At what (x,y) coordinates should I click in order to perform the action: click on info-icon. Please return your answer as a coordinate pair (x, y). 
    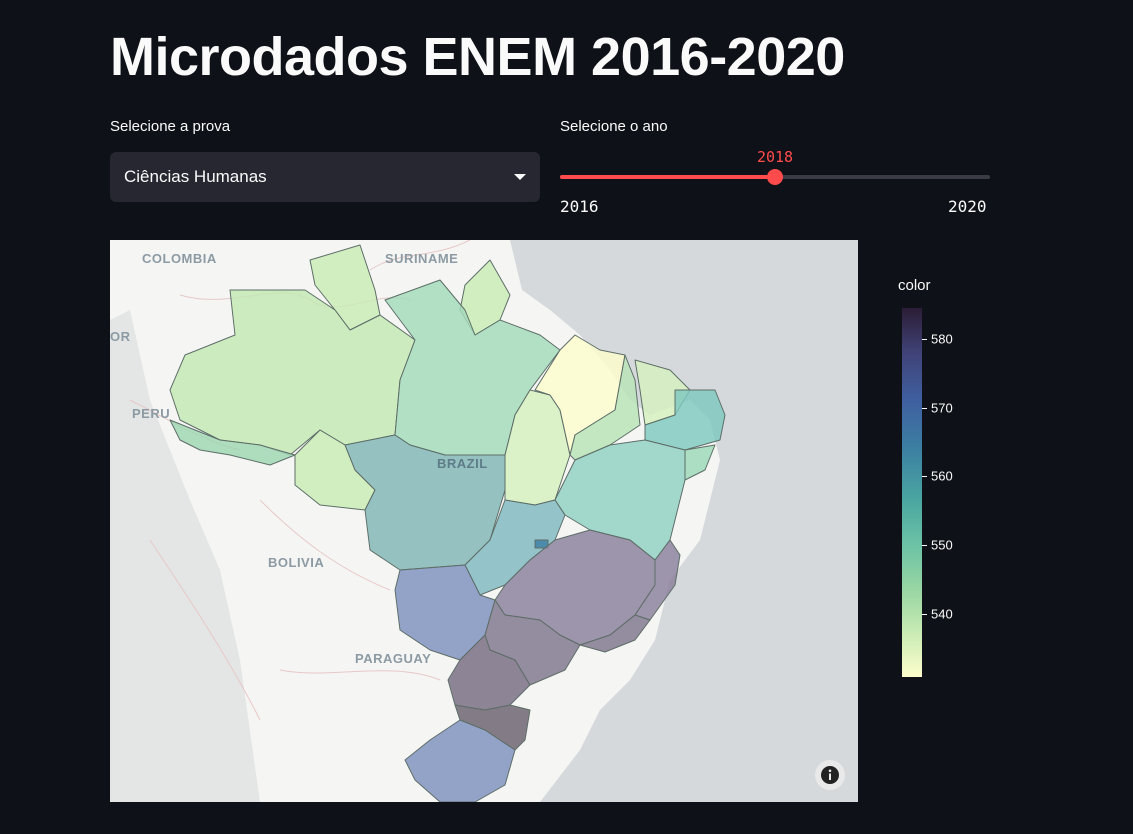
    Looking at the image, I should click on (830, 775).